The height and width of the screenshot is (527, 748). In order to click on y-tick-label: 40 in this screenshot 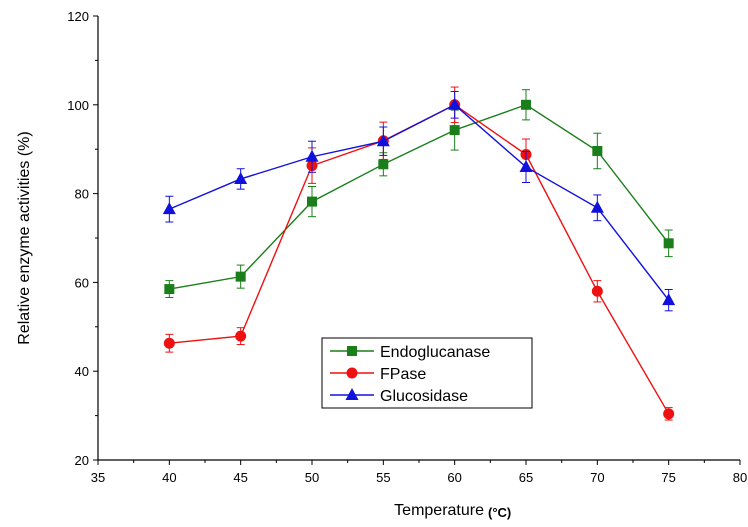, I will do `click(82, 371)`.